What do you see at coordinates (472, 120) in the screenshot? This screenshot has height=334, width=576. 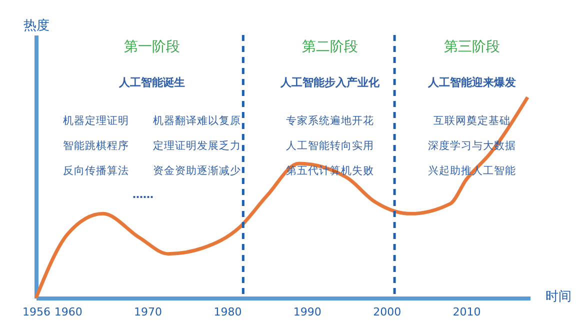 I see `annotation: 互联网奠定基础` at bounding box center [472, 120].